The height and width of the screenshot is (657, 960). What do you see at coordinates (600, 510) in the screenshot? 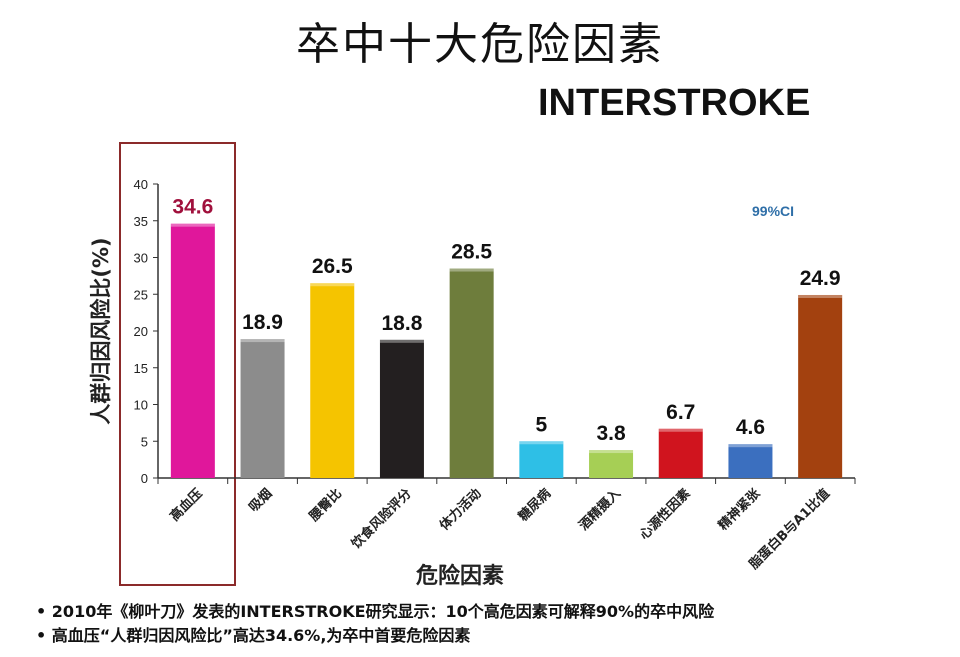
I see `x-tick-label: 酒精摄入` at bounding box center [600, 510].